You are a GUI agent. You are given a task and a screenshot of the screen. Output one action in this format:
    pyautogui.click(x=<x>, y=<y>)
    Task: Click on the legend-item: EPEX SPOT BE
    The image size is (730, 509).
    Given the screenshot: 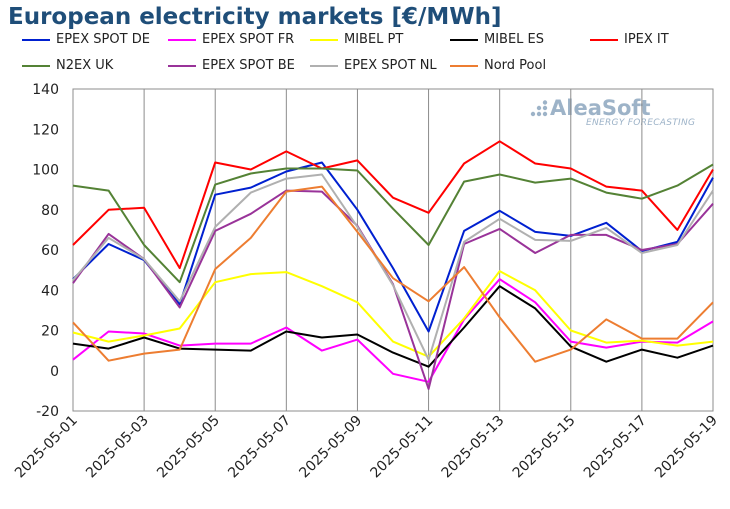 What is the action you would take?
    pyautogui.click(x=231, y=65)
    